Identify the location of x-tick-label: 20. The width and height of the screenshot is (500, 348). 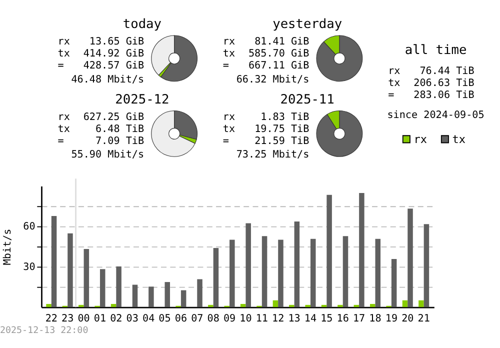
(408, 318).